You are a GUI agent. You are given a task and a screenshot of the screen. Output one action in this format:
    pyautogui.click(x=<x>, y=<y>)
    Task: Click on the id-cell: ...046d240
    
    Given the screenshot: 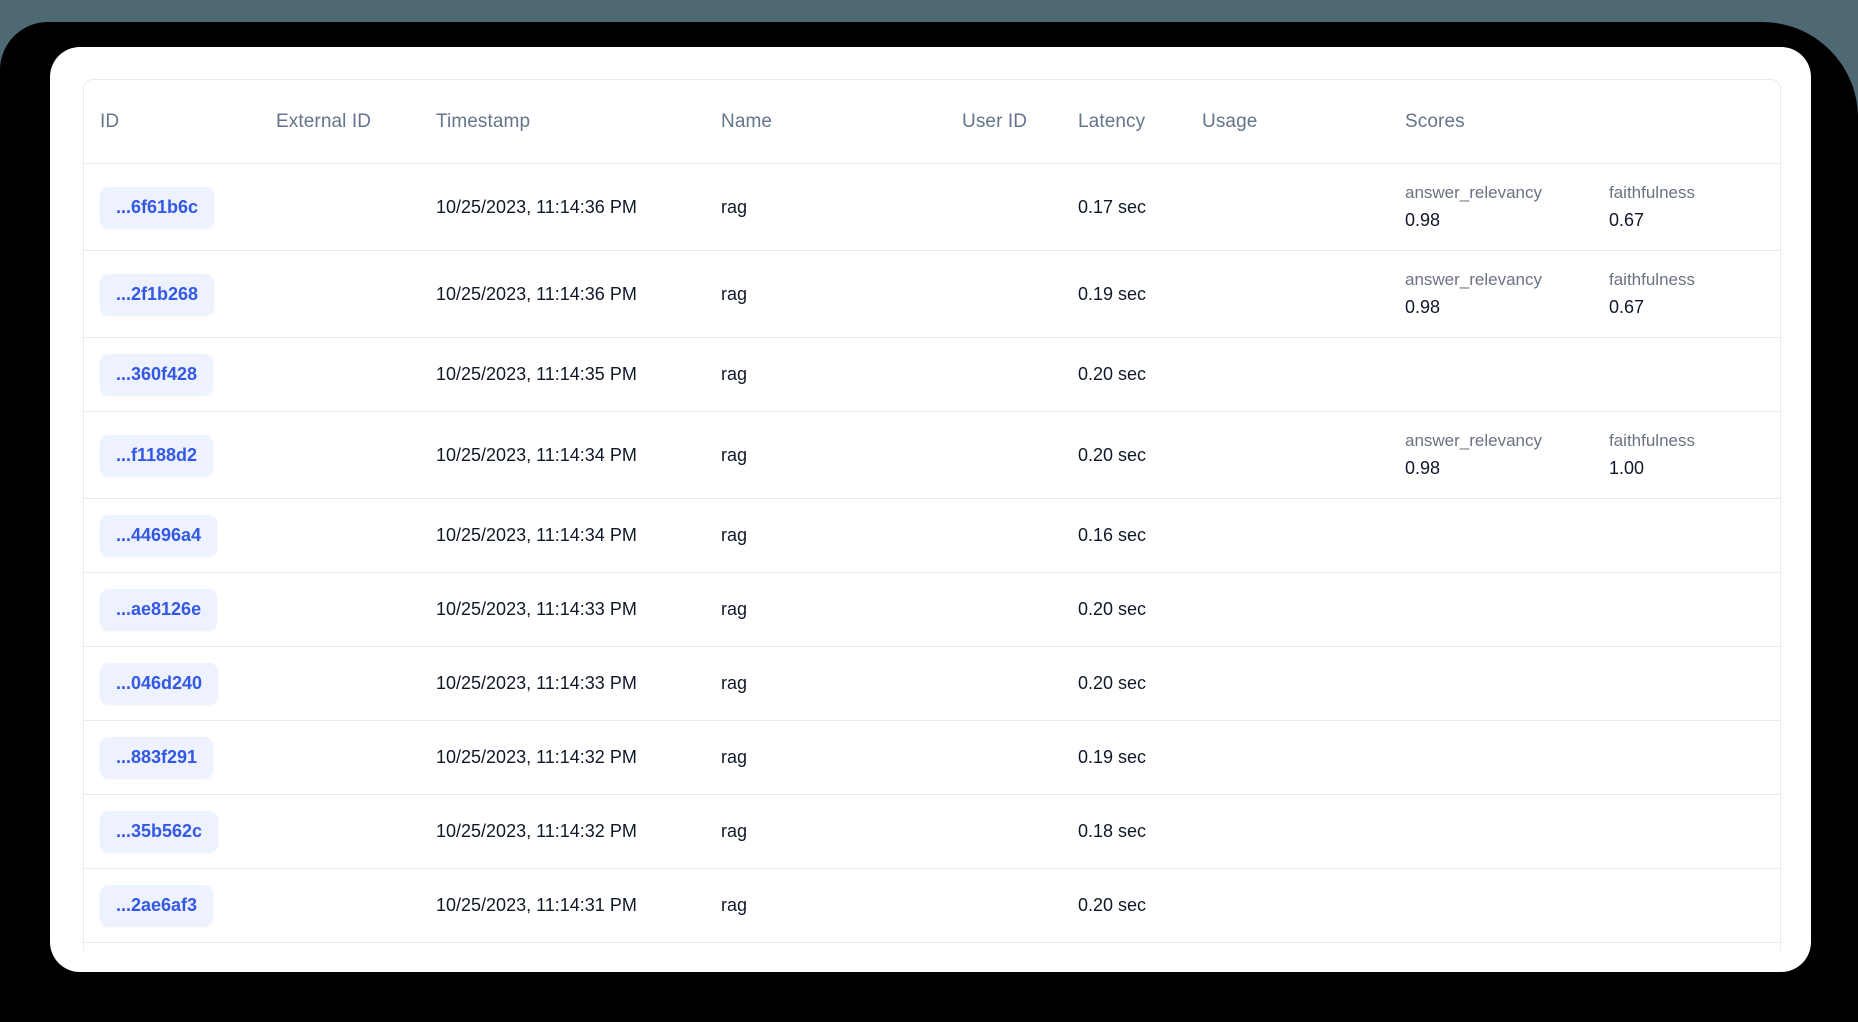 What is the action you would take?
    pyautogui.click(x=188, y=683)
    